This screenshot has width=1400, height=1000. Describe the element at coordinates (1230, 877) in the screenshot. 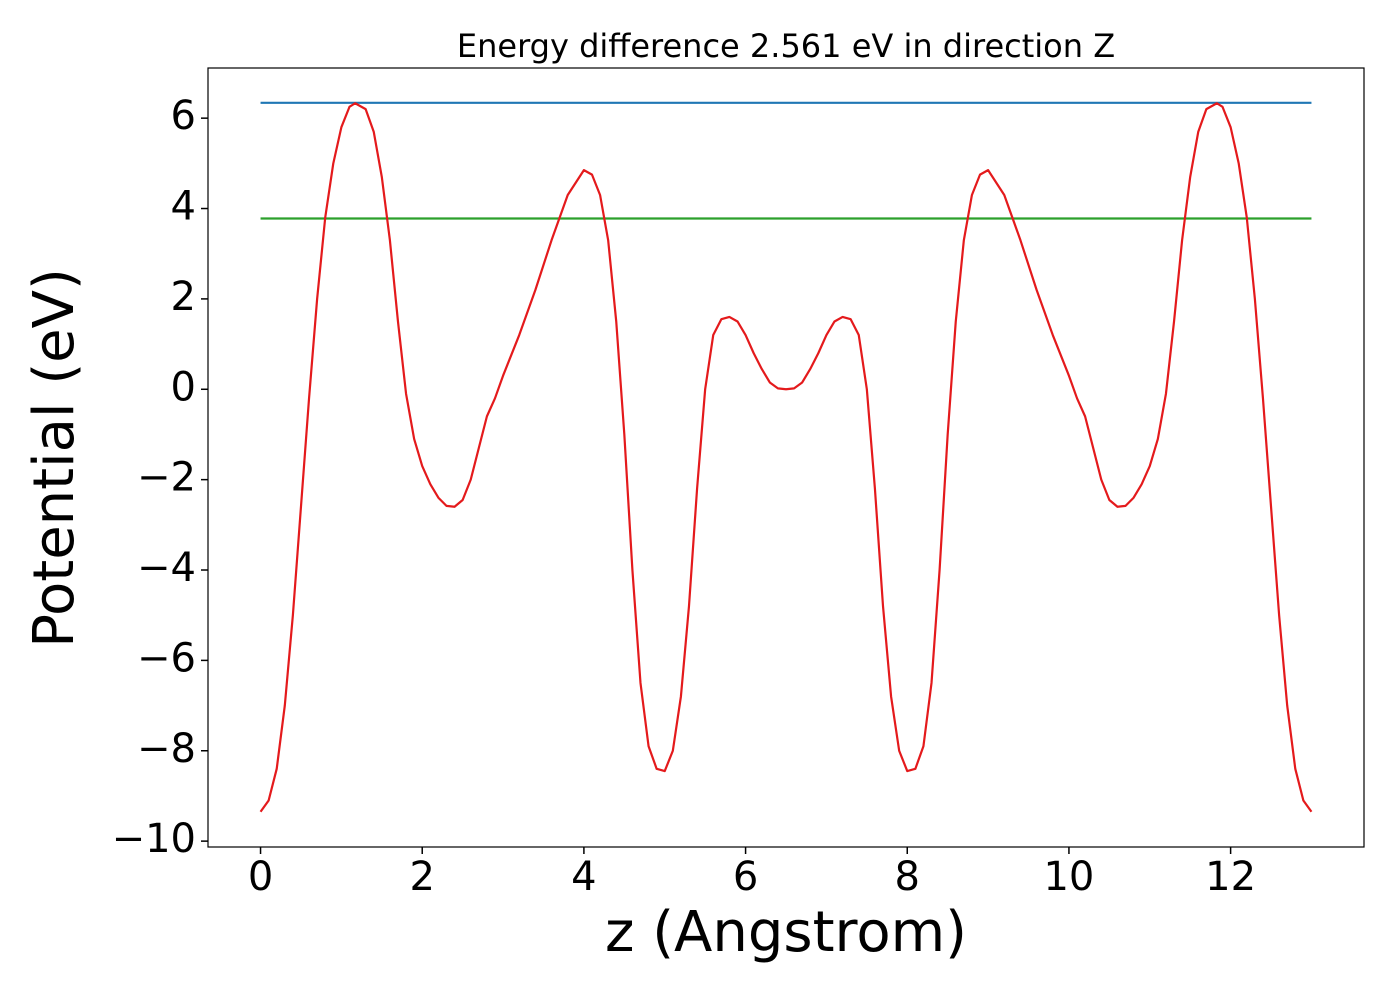

I see `x-tick-label: 12` at that location.